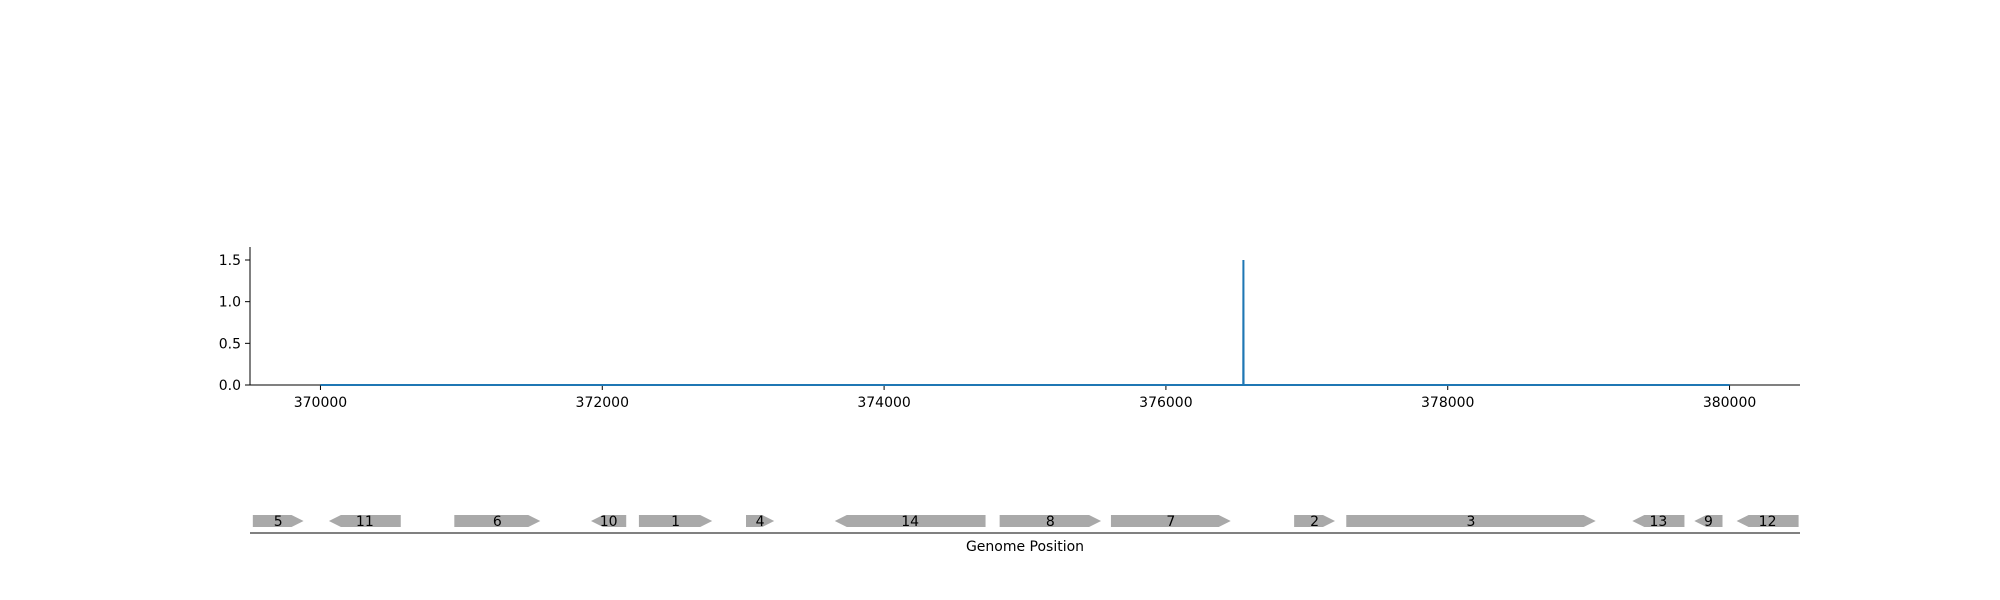 The width and height of the screenshot is (2000, 600). I want to click on gene-label: 7, so click(1170, 522).